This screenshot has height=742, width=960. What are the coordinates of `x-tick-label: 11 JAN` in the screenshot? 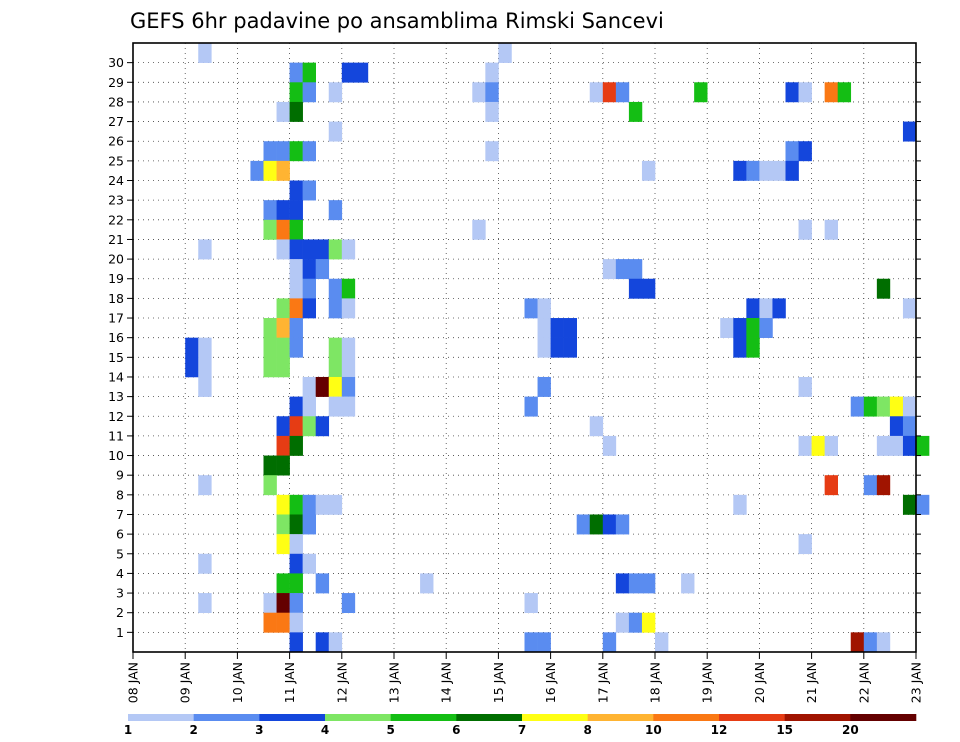 It's located at (289, 682).